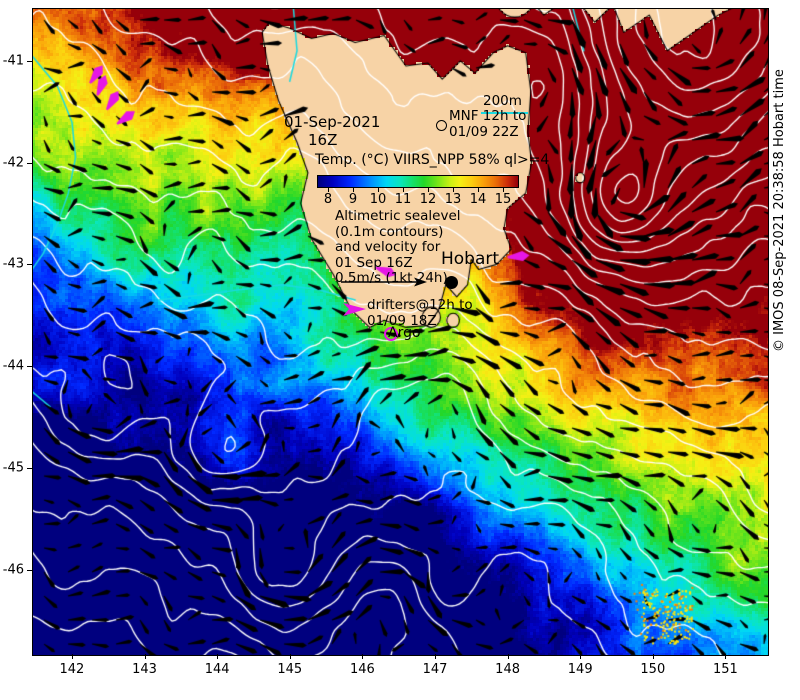  Describe the element at coordinates (13, 366) in the screenshot. I see `y-tick-label: -44` at that location.